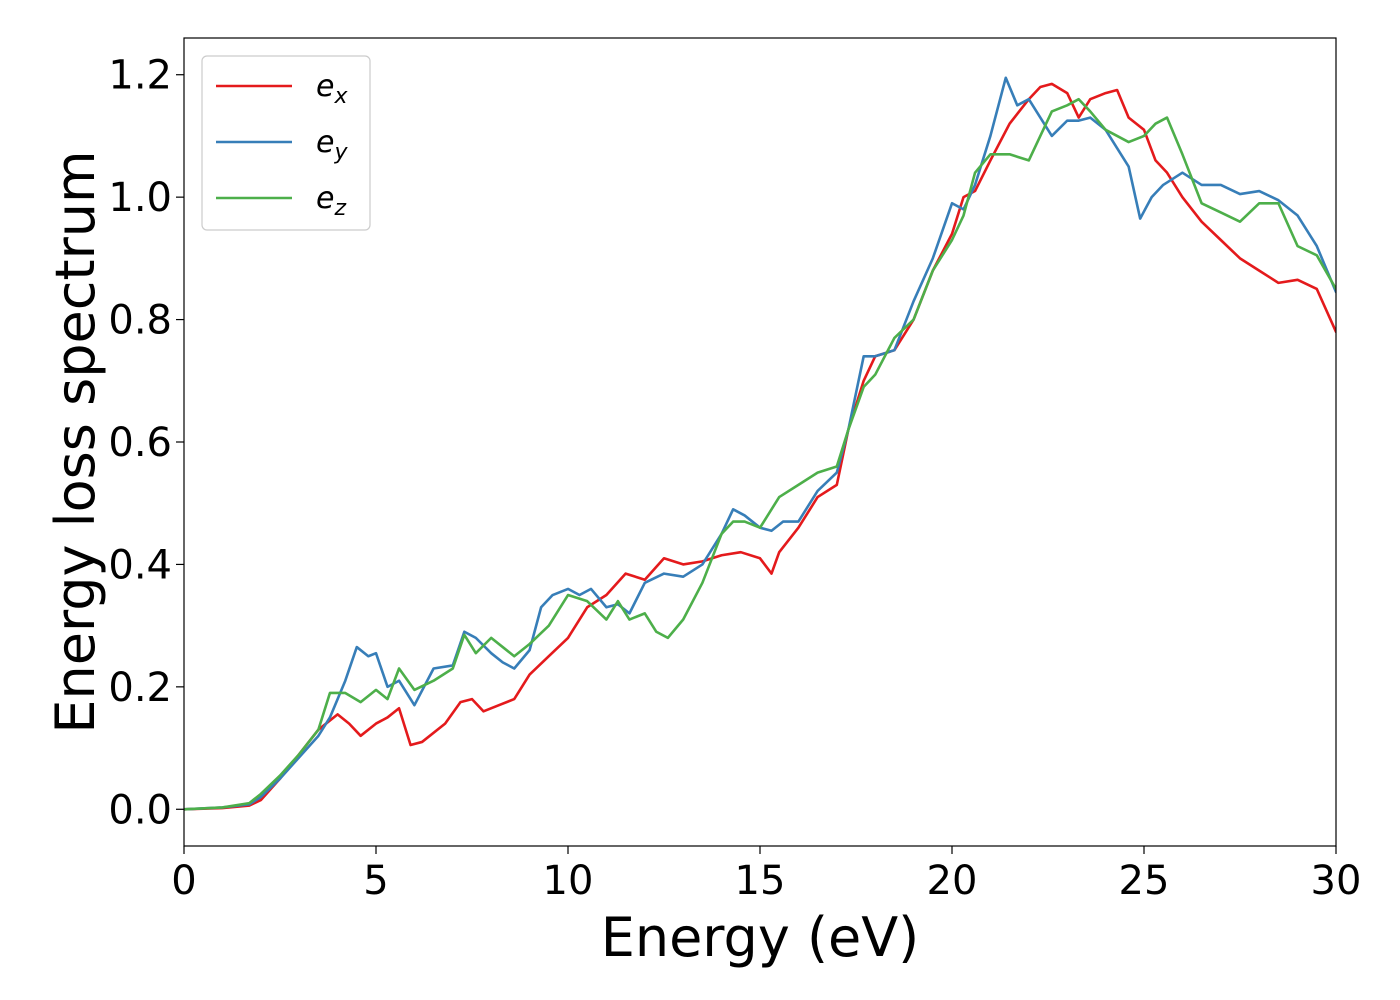 Image resolution: width=1400 pixels, height=1000 pixels. What do you see at coordinates (760, 881) in the screenshot?
I see `x-tick-label: 15` at bounding box center [760, 881].